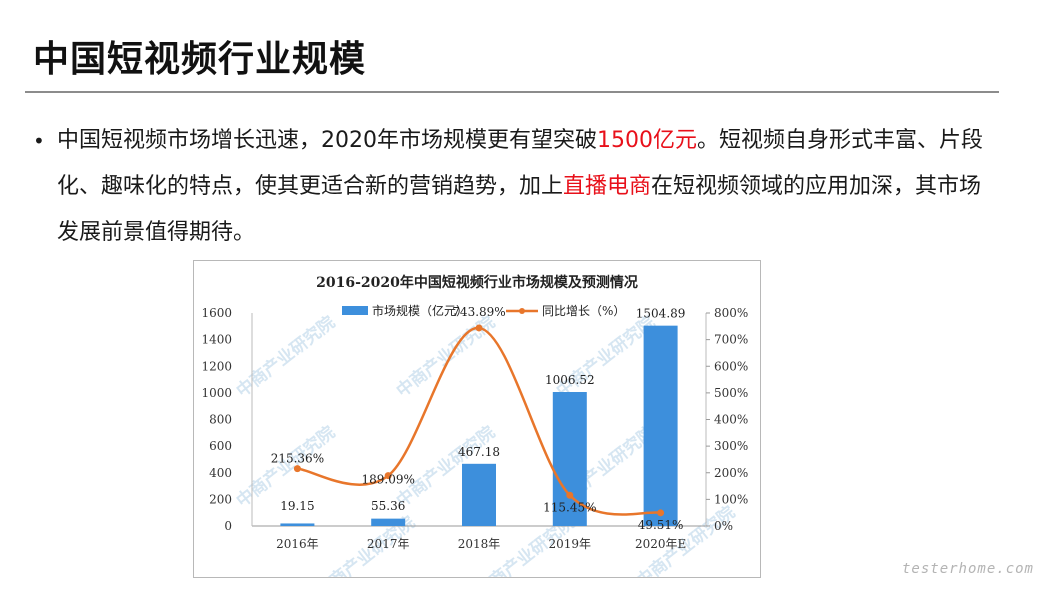 The image size is (1040, 591). Describe the element at coordinates (731, 420) in the screenshot. I see `y-tick-right: 400%` at that location.